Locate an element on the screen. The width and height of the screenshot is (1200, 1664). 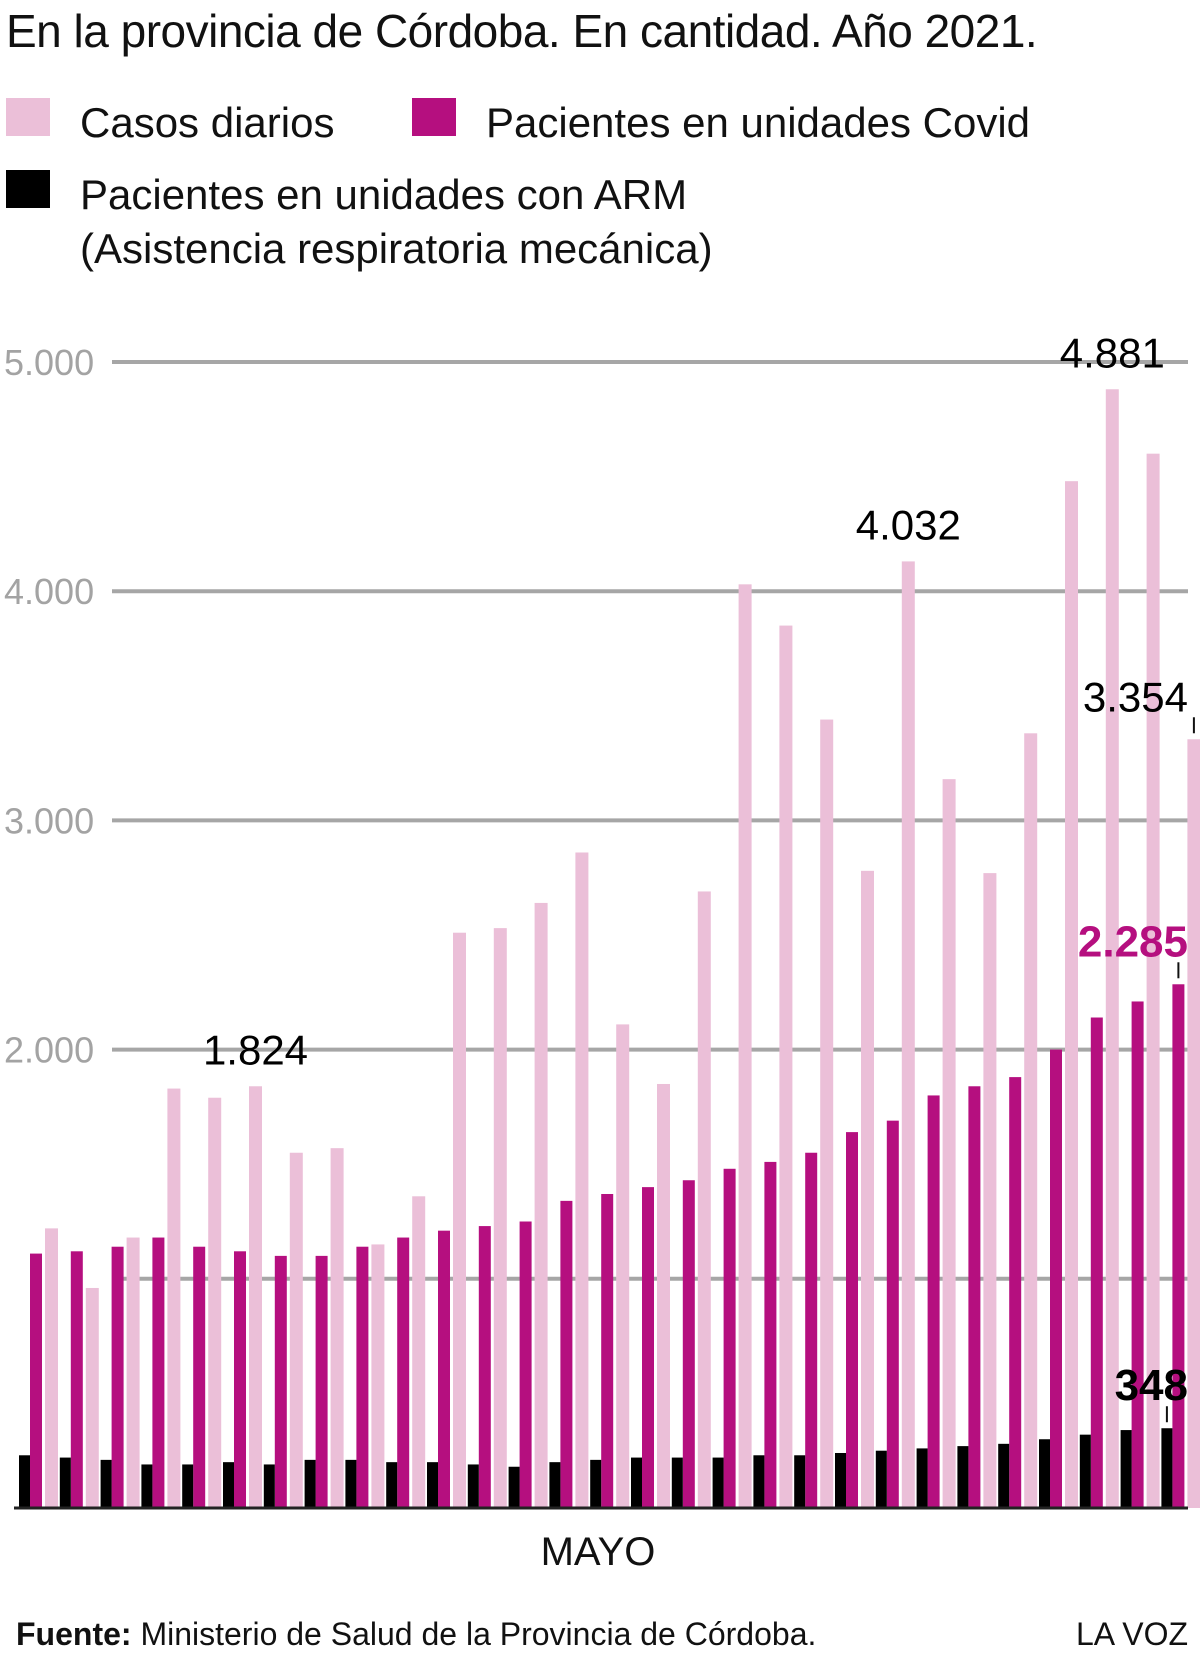
legend-item-covid: Pacientes en unidades Covid is located at coordinates (721, 123).